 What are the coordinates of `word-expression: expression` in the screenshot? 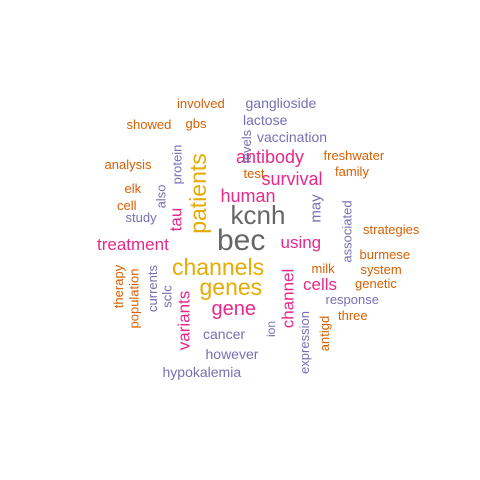 It's located at (304, 342).